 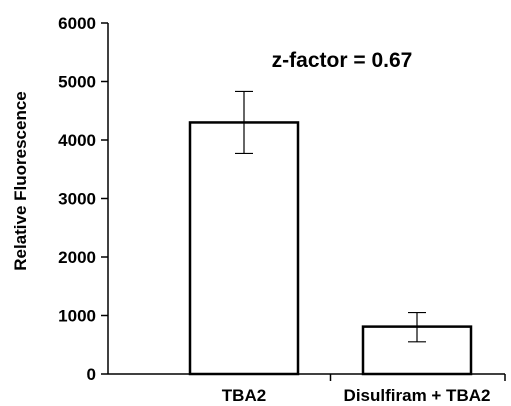 What do you see at coordinates (77, 257) in the screenshot?
I see `y-tick-label: 2000` at bounding box center [77, 257].